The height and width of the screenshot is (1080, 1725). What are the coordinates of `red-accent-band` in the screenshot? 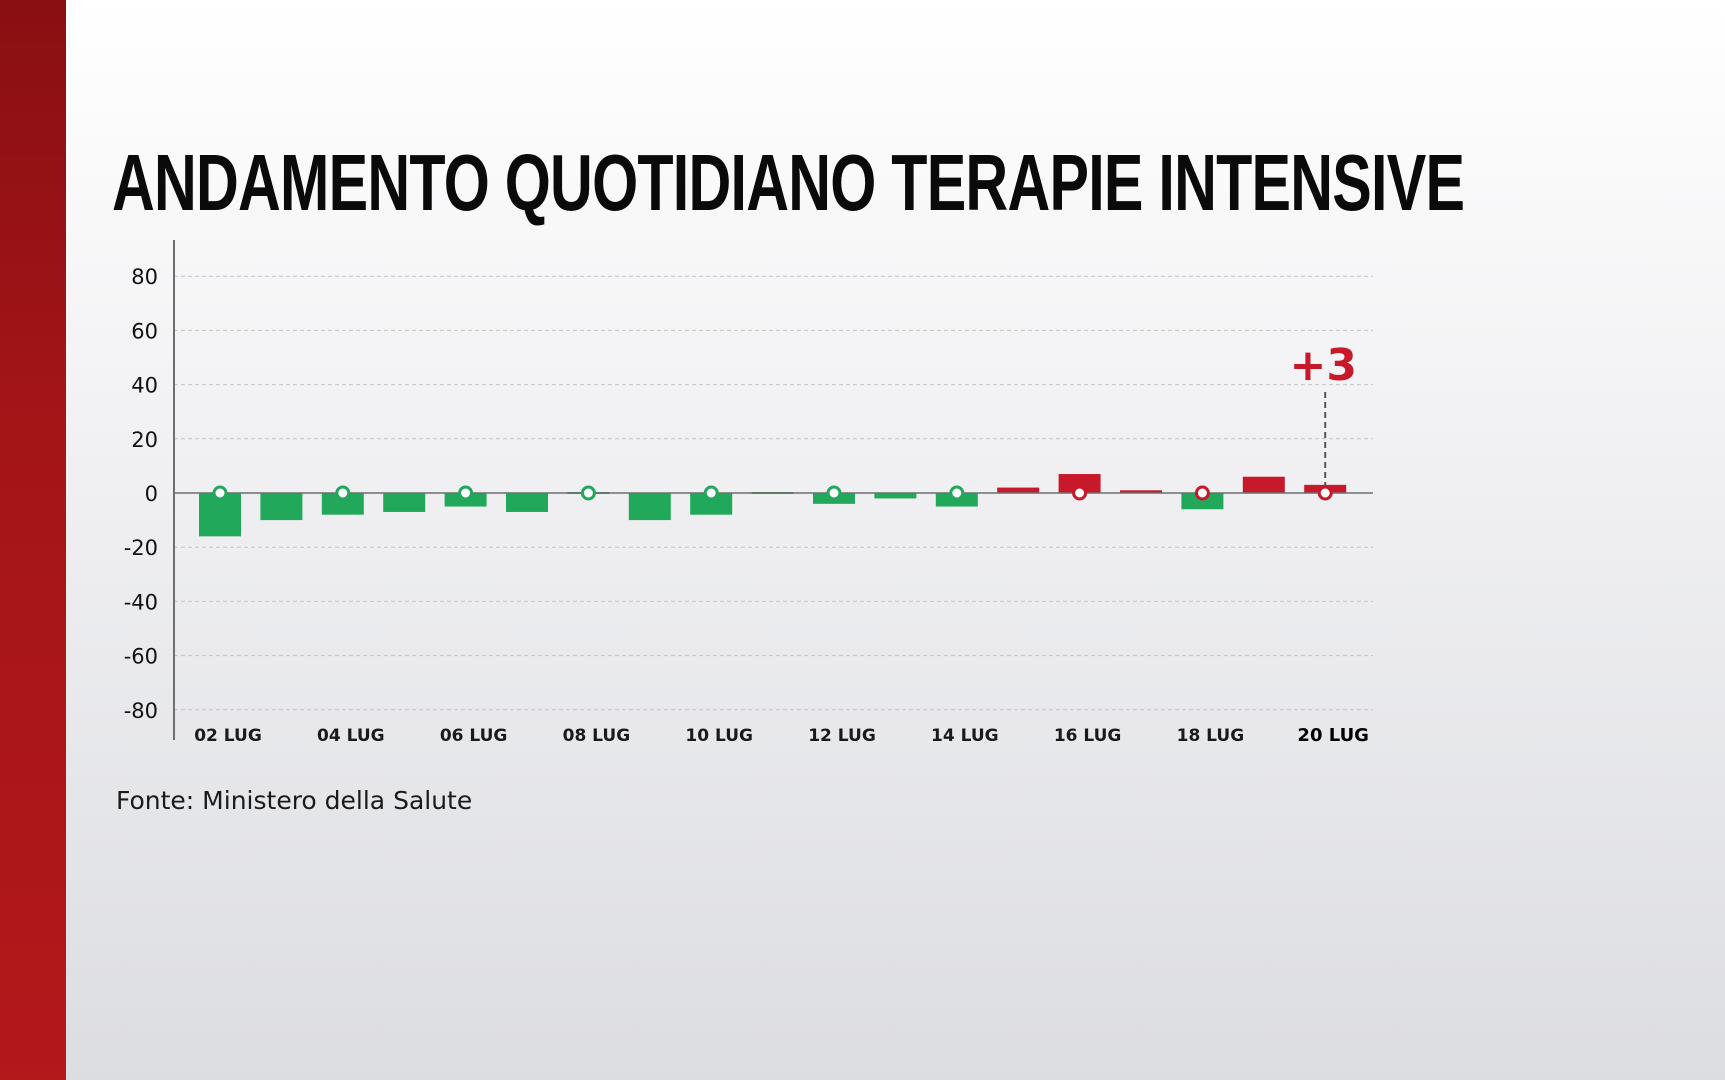 It's located at (33, 540).